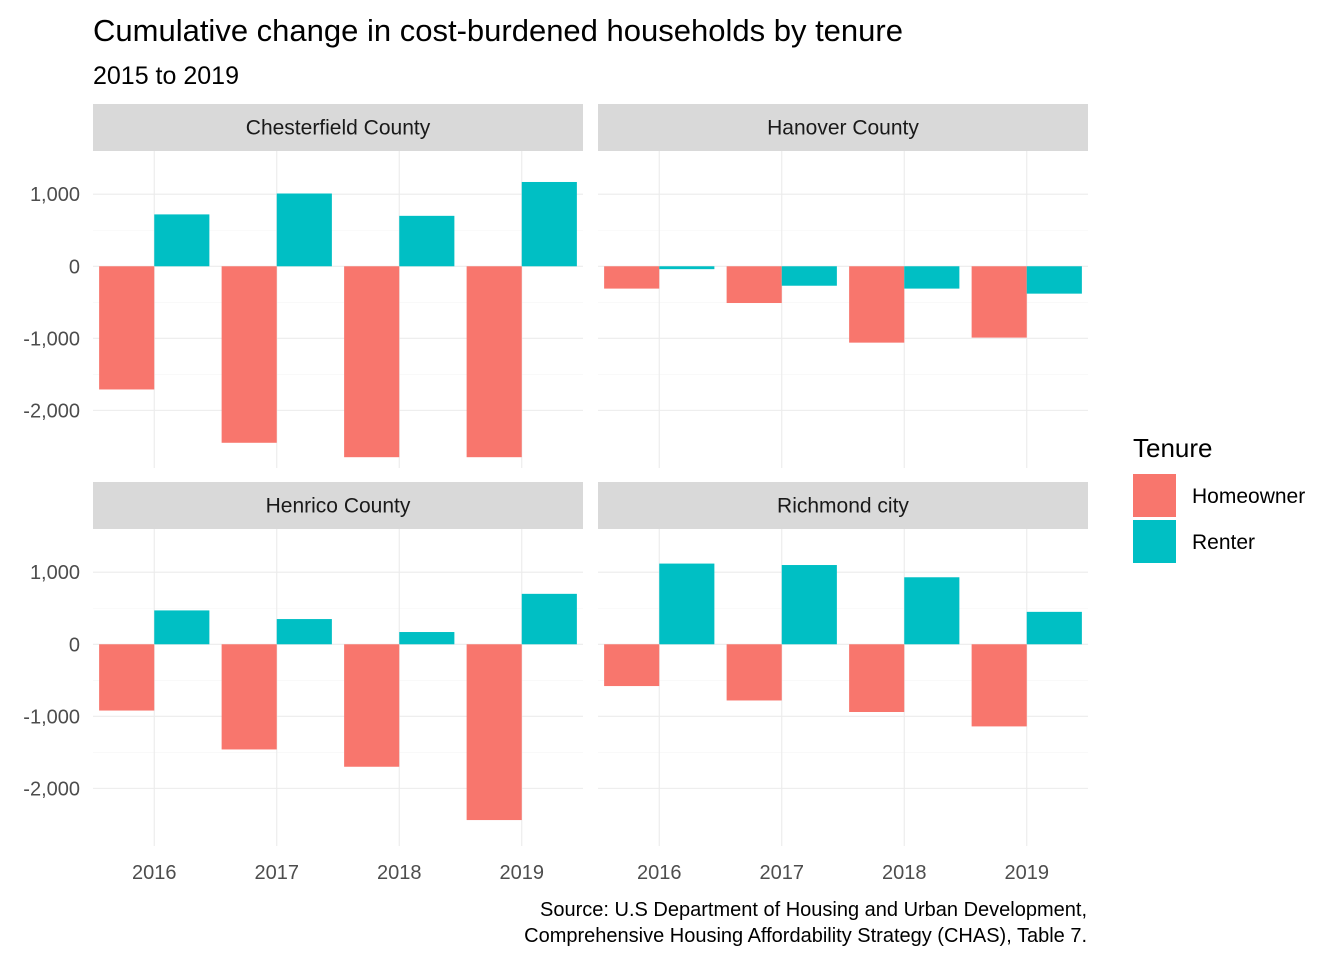 The width and height of the screenshot is (1344, 960). I want to click on bar-richmond-city-homeowner-2016, so click(632, 665).